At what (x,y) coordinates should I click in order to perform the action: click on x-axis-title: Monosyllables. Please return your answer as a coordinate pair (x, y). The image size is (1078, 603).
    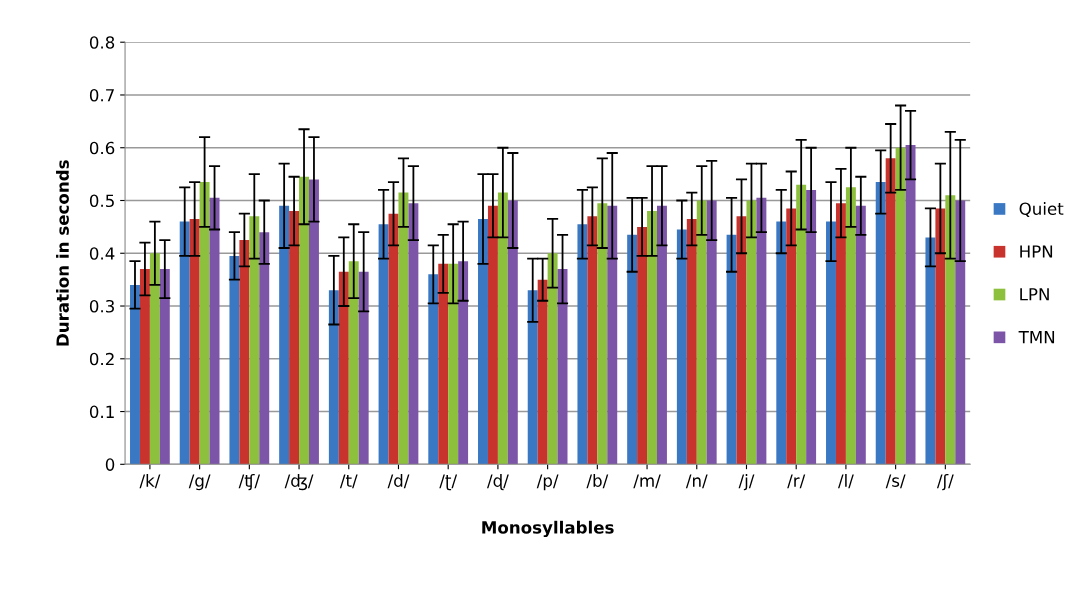
    Looking at the image, I should click on (548, 529).